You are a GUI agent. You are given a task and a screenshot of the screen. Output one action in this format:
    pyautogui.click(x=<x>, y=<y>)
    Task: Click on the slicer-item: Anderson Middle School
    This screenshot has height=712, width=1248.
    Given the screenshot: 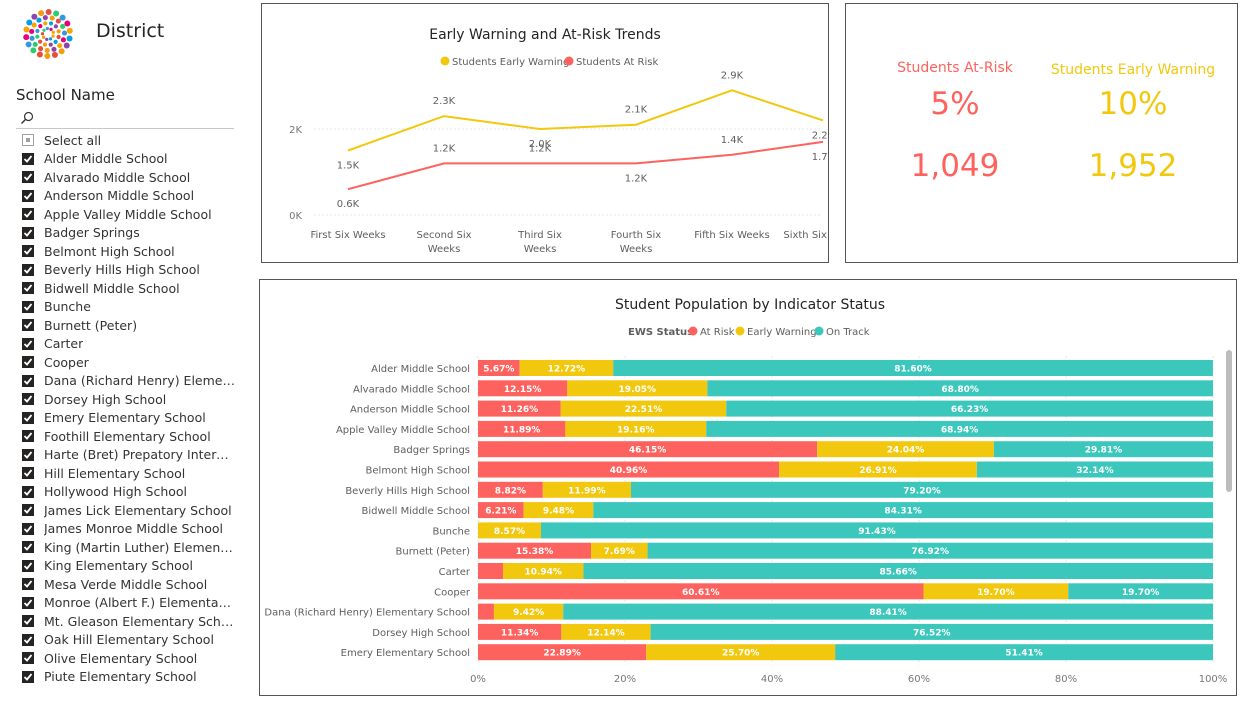 What is the action you would take?
    pyautogui.click(x=135, y=196)
    